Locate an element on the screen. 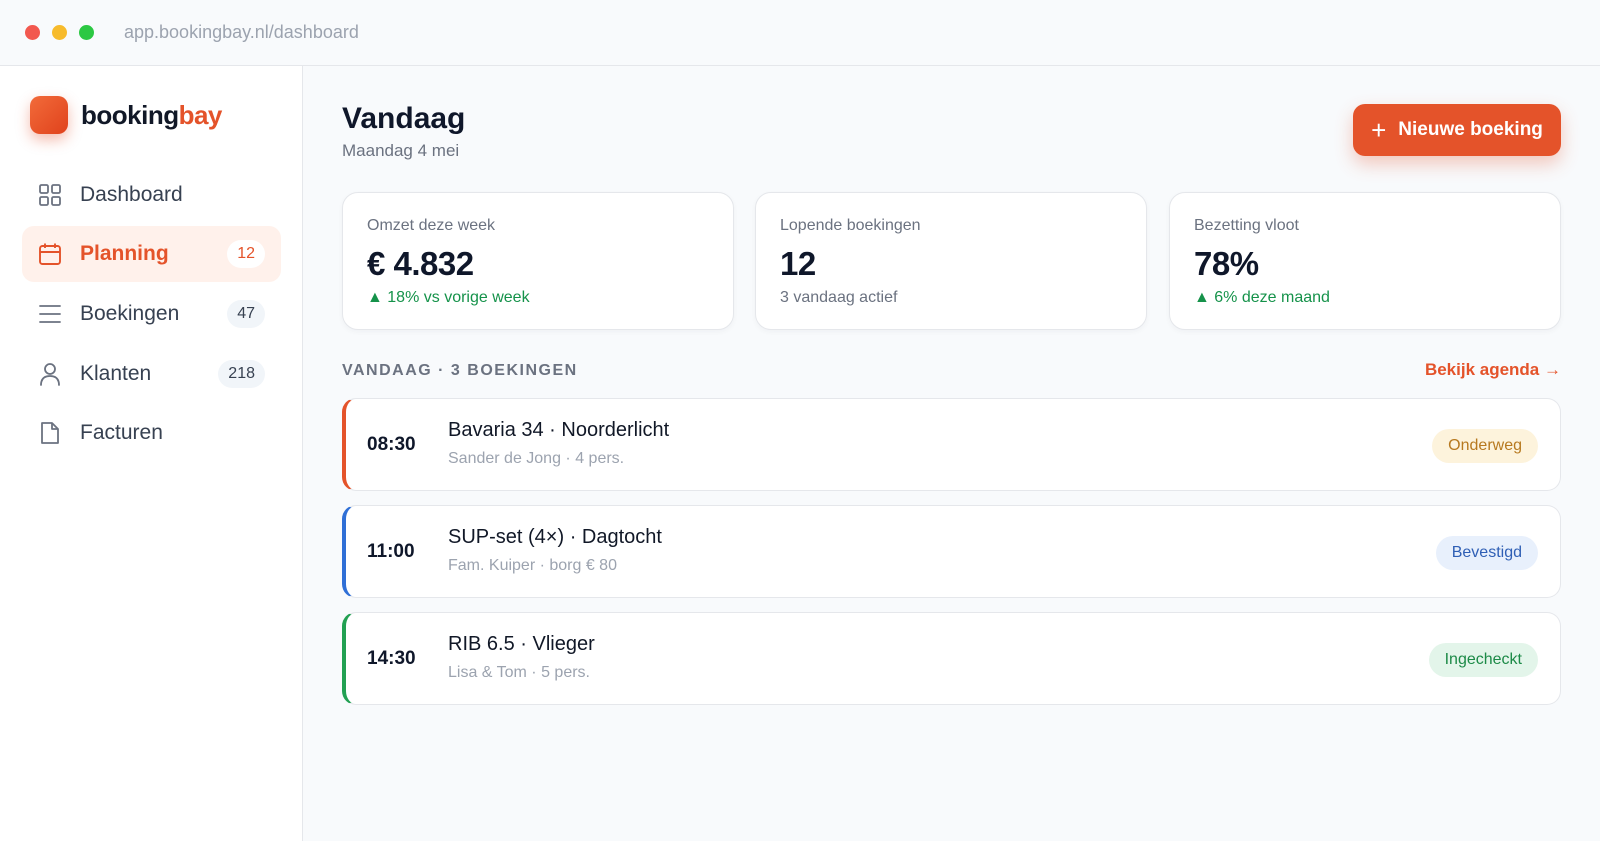  status-badge: Onderweg is located at coordinates (1485, 446).